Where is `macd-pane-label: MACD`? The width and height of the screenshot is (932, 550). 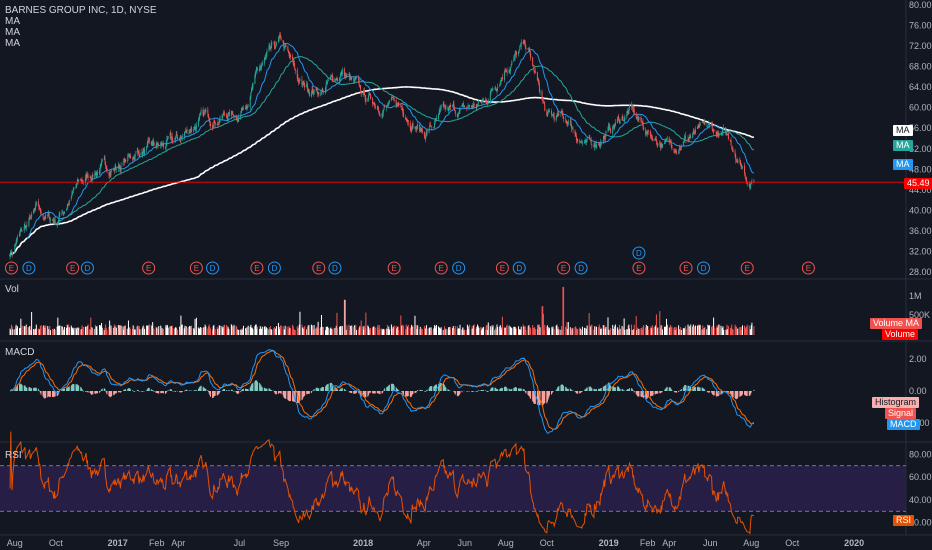
macd-pane-label: MACD is located at coordinates (20, 352).